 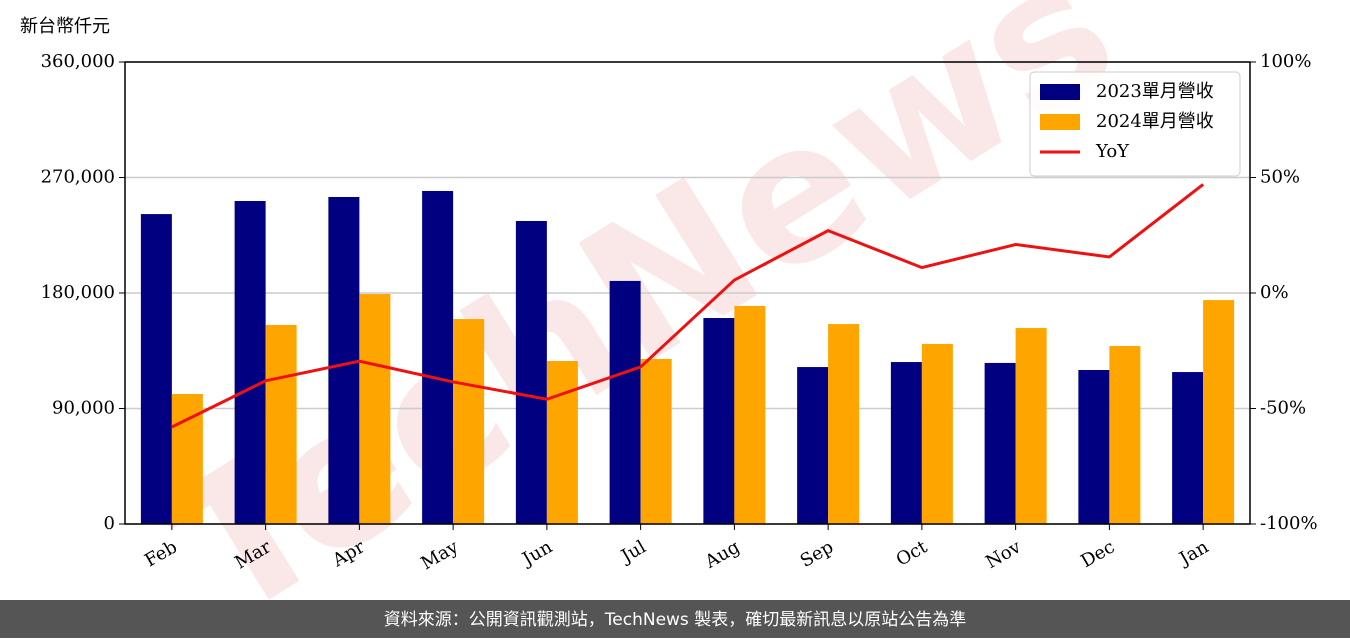 I want to click on x-tick-label: Jun, so click(x=536, y=553).